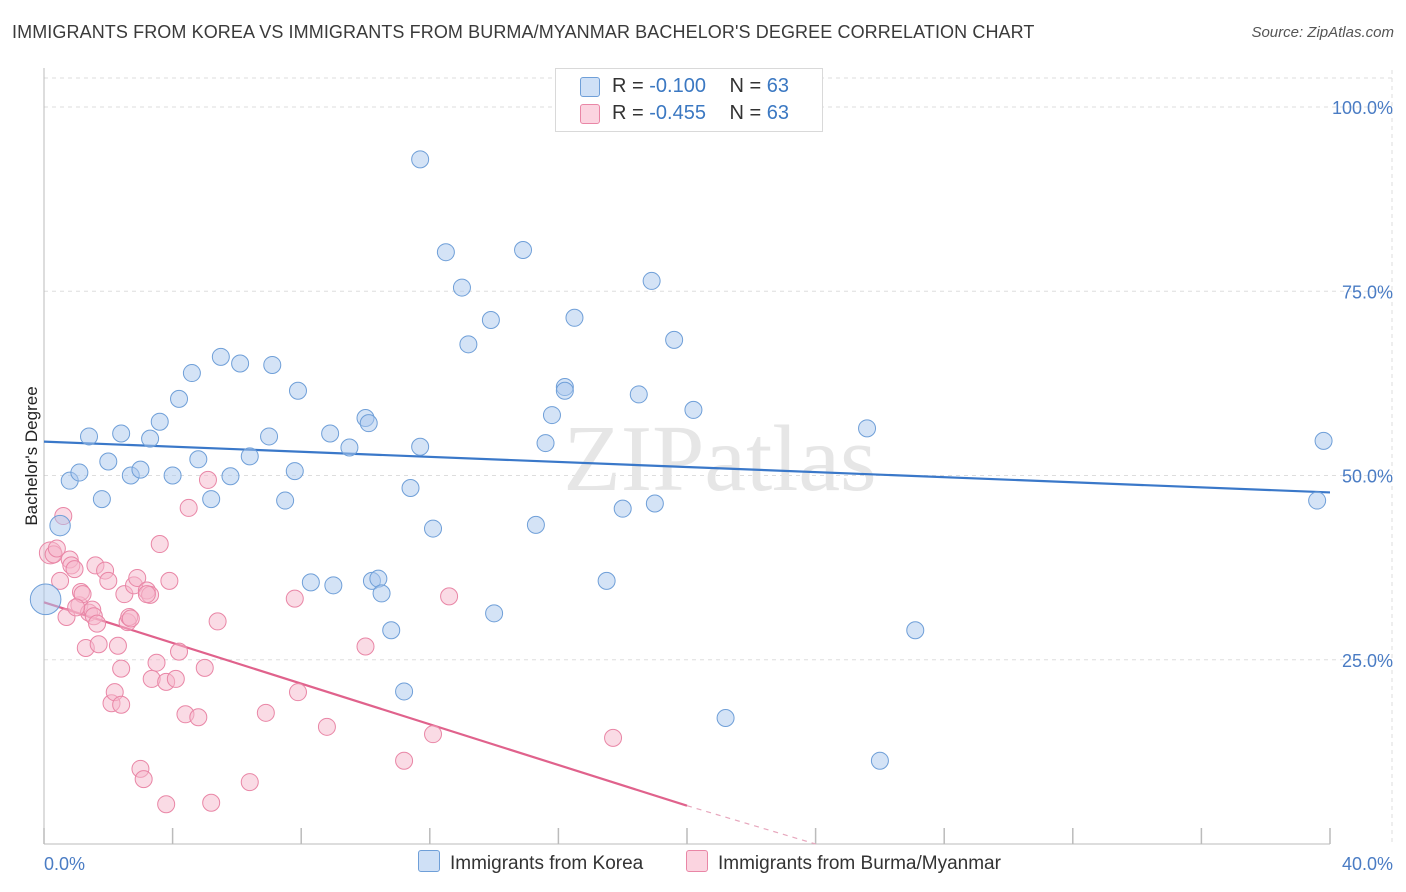  What do you see at coordinates (631, 113) in the screenshot?
I see `legend-r-label: R =` at bounding box center [631, 113].